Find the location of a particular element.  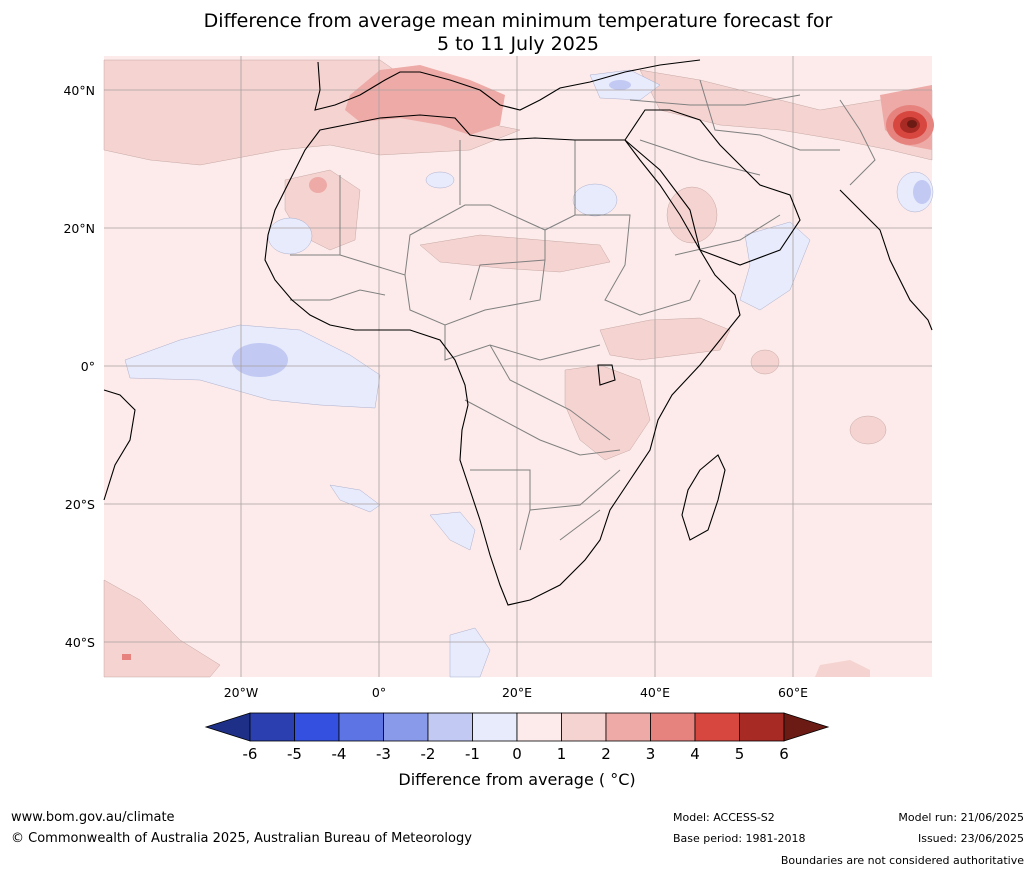

title-line-2: 5 to 11 July 2025 is located at coordinates (518, 44).